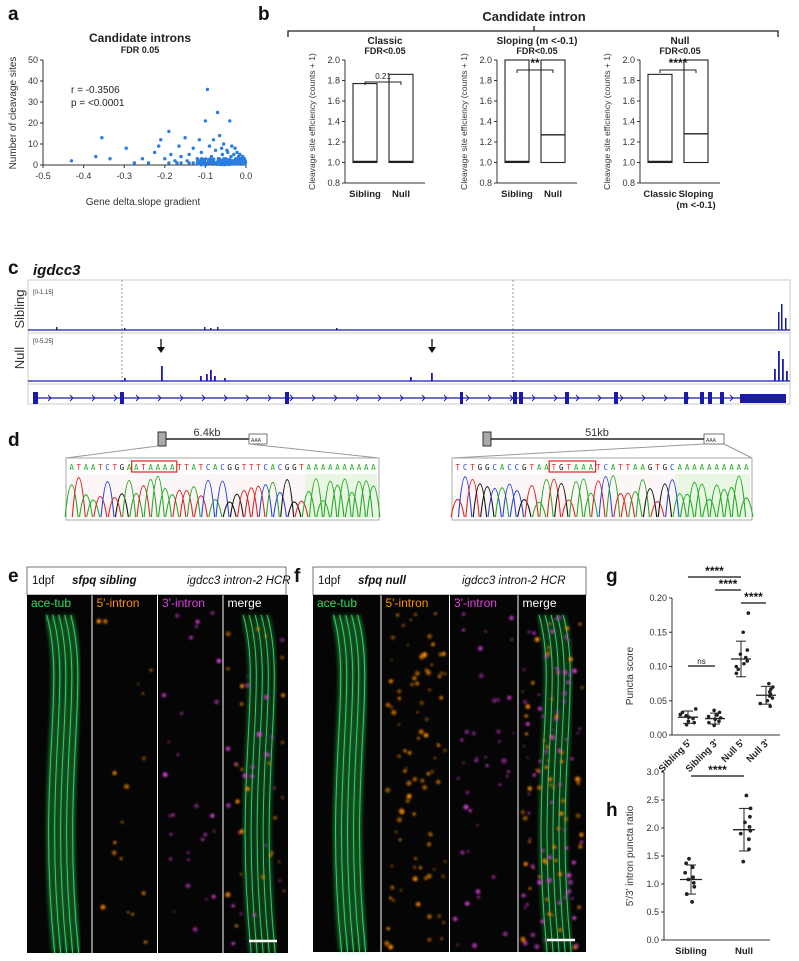 The image size is (799, 961). What do you see at coordinates (533, 33) in the screenshot?
I see `panel-b-header-bracket` at bounding box center [533, 33].